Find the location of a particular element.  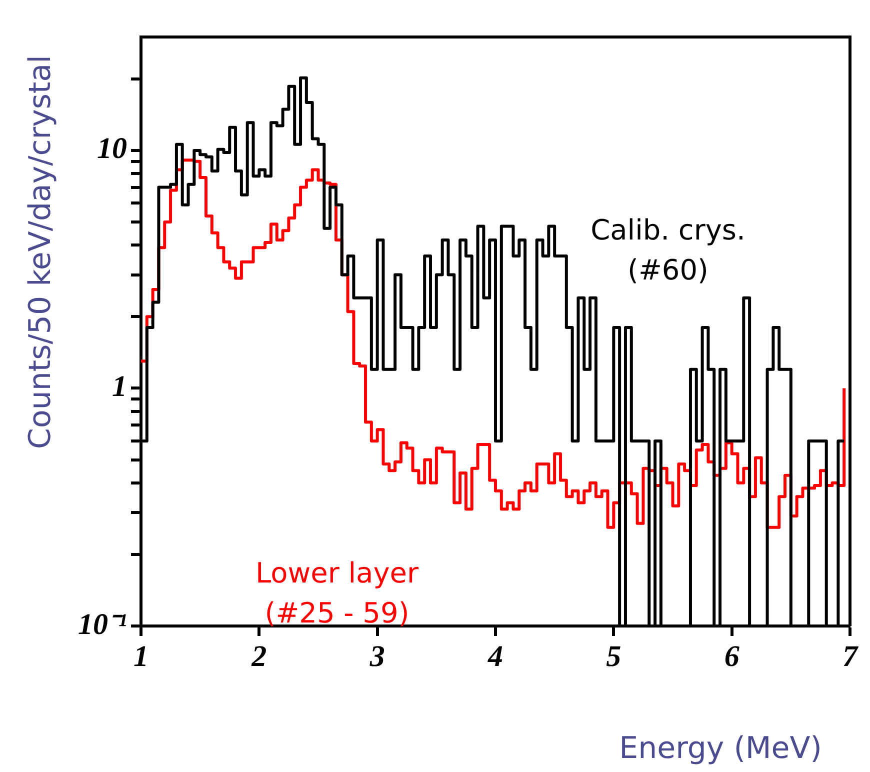

x-axis-title: Energy (MeV) is located at coordinates (720, 748).